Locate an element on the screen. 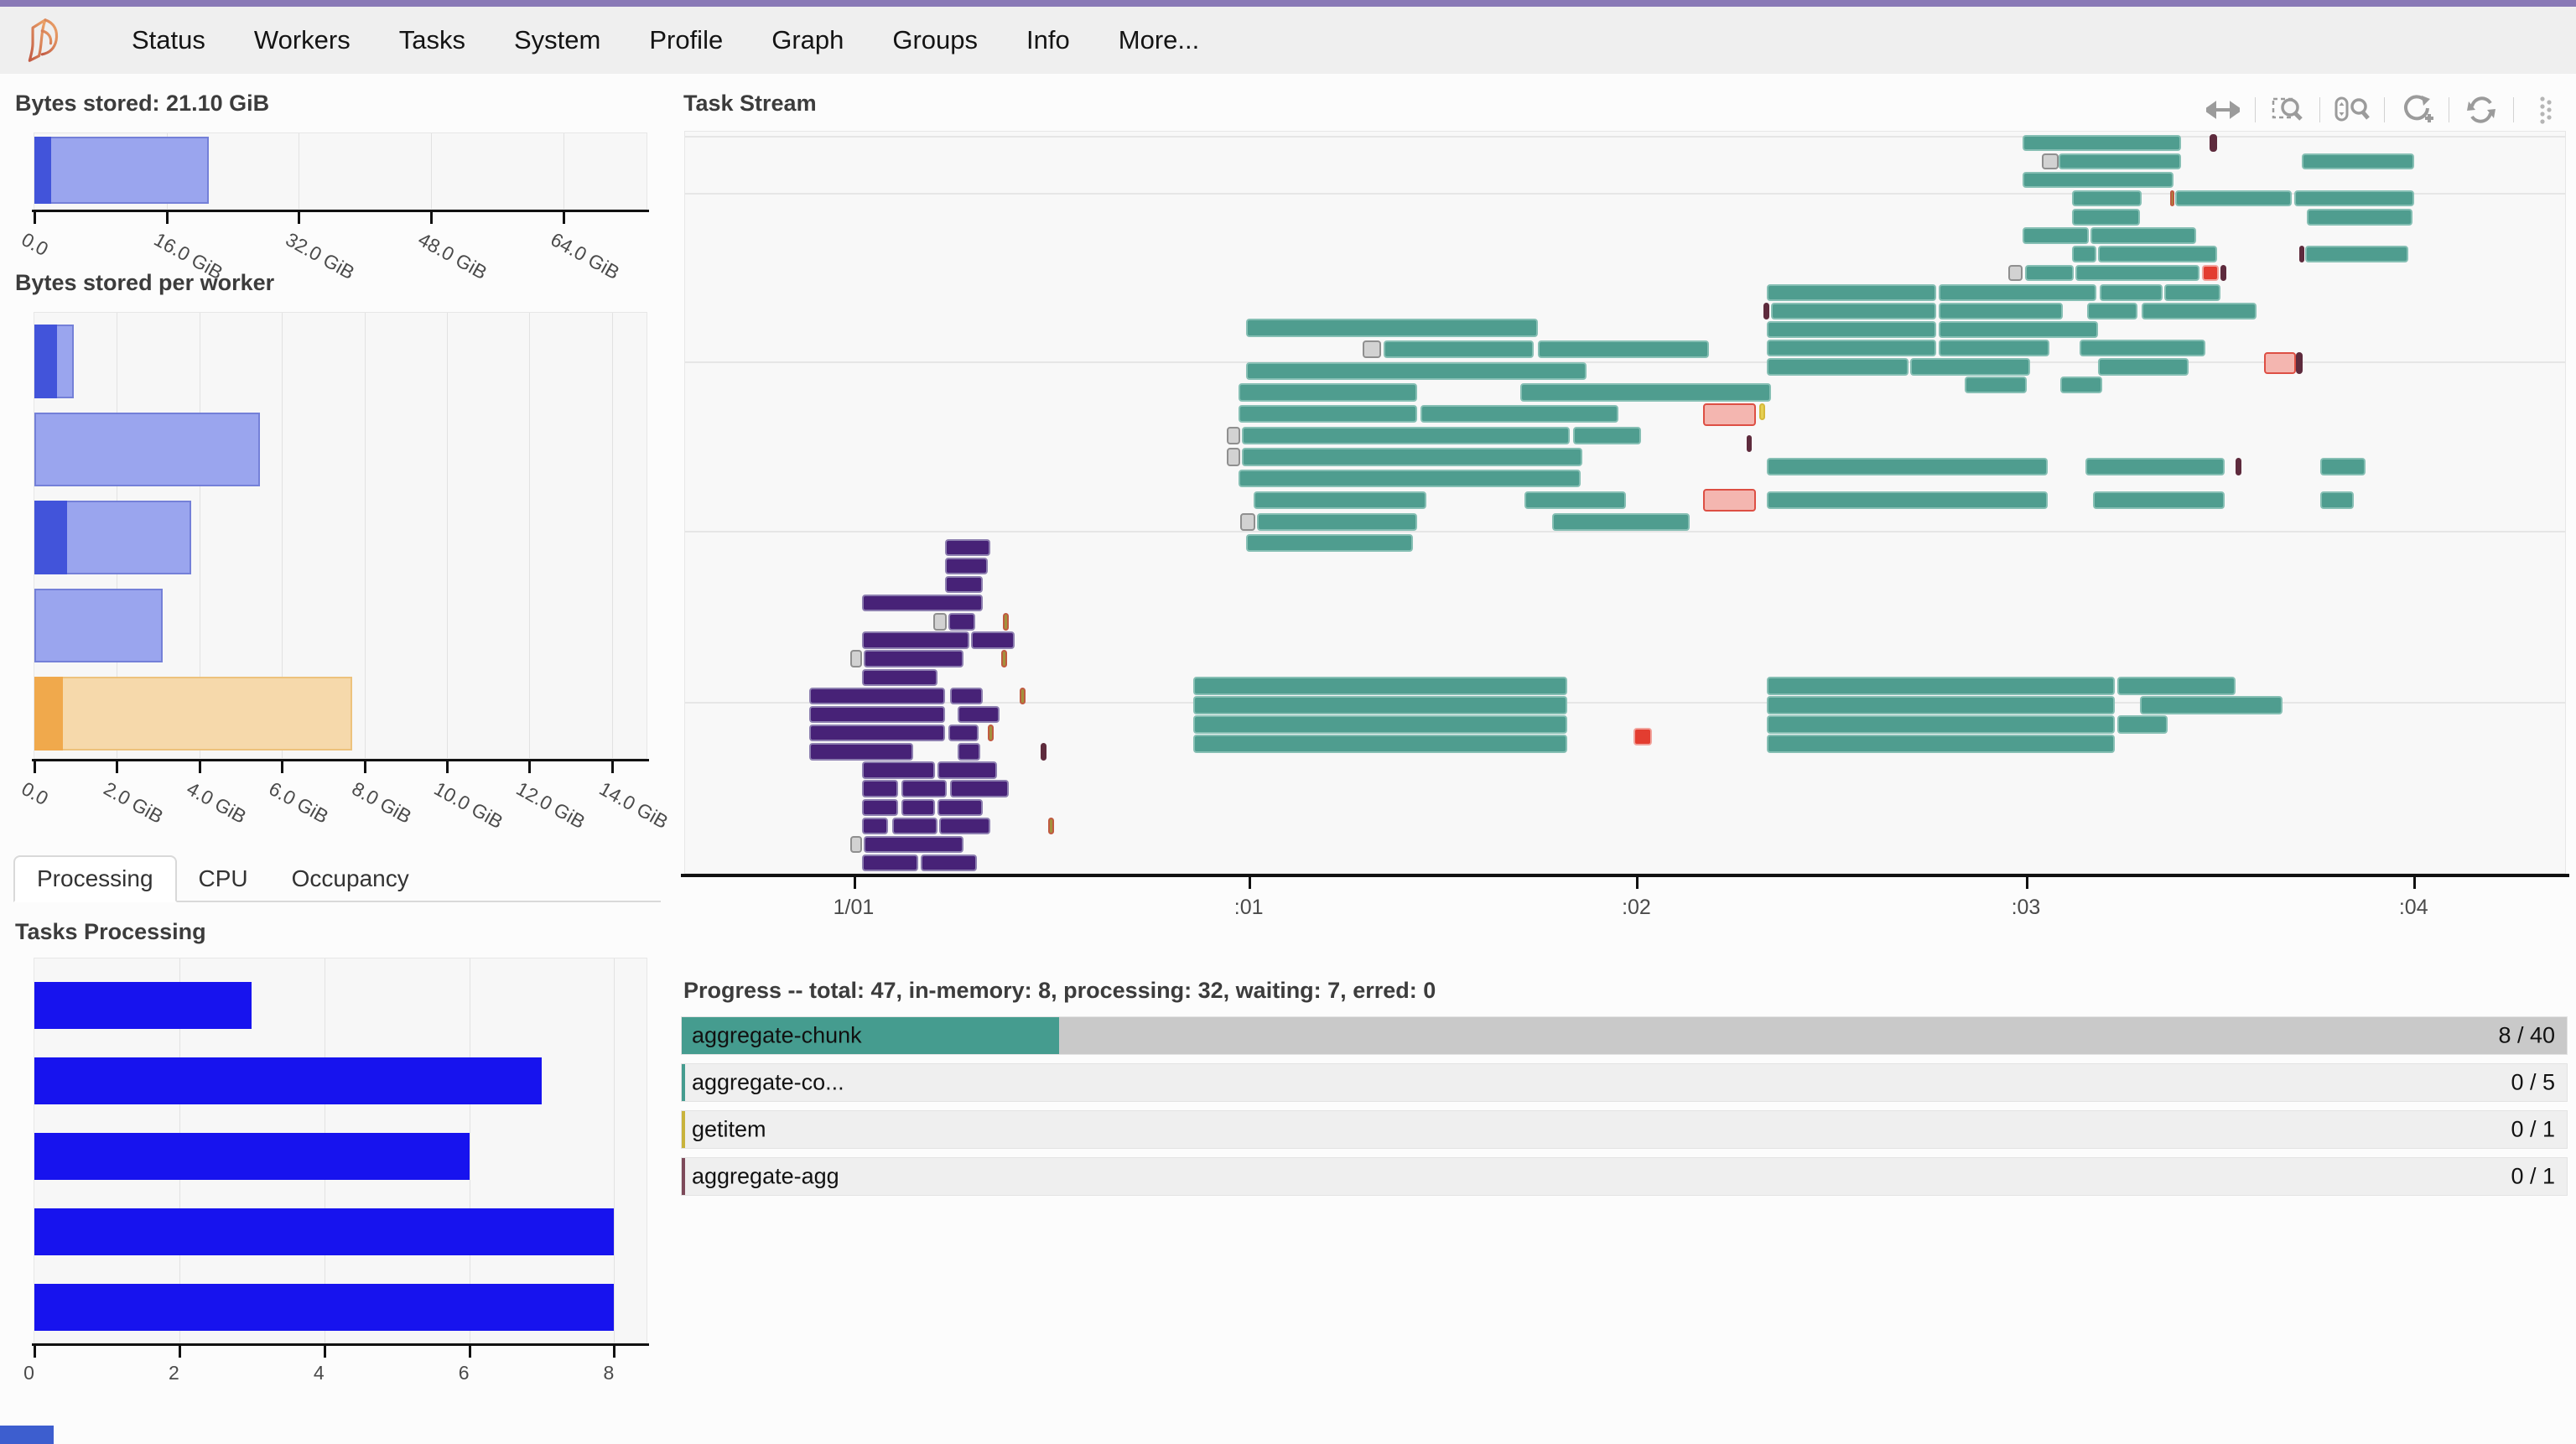 This screenshot has width=2576, height=1444. axis-tick-label: 64.0 GiB is located at coordinates (584, 256).